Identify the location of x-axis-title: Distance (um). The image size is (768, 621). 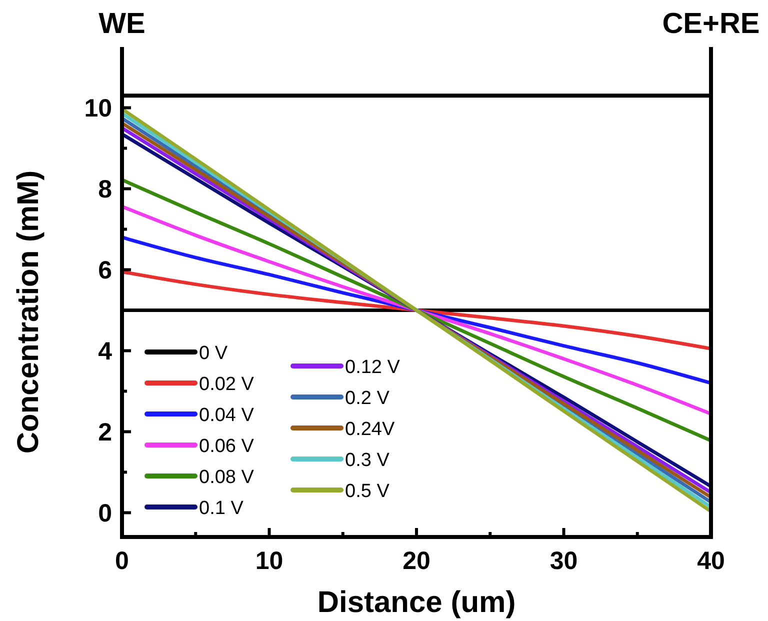
(416, 602).